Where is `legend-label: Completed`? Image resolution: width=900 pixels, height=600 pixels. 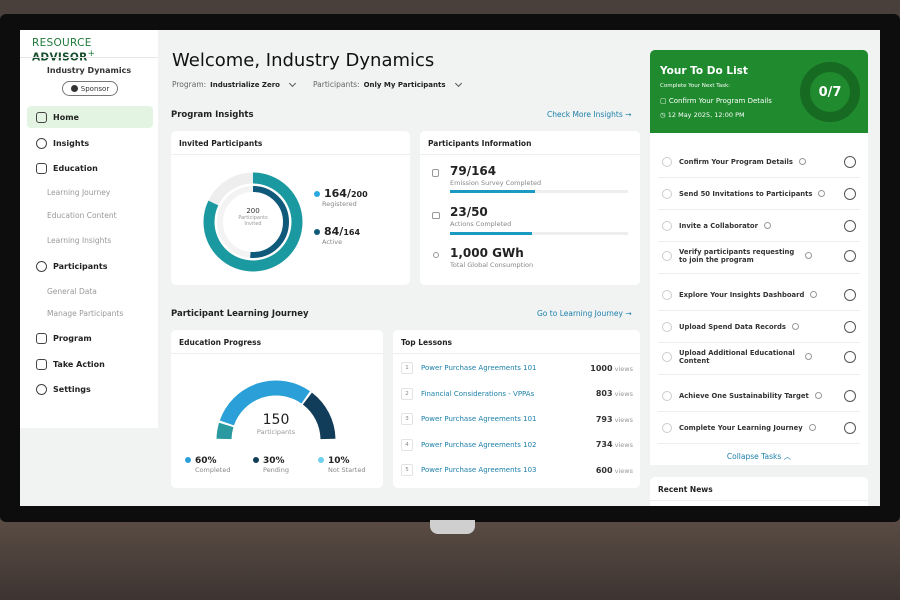
legend-label: Completed is located at coordinates (213, 470).